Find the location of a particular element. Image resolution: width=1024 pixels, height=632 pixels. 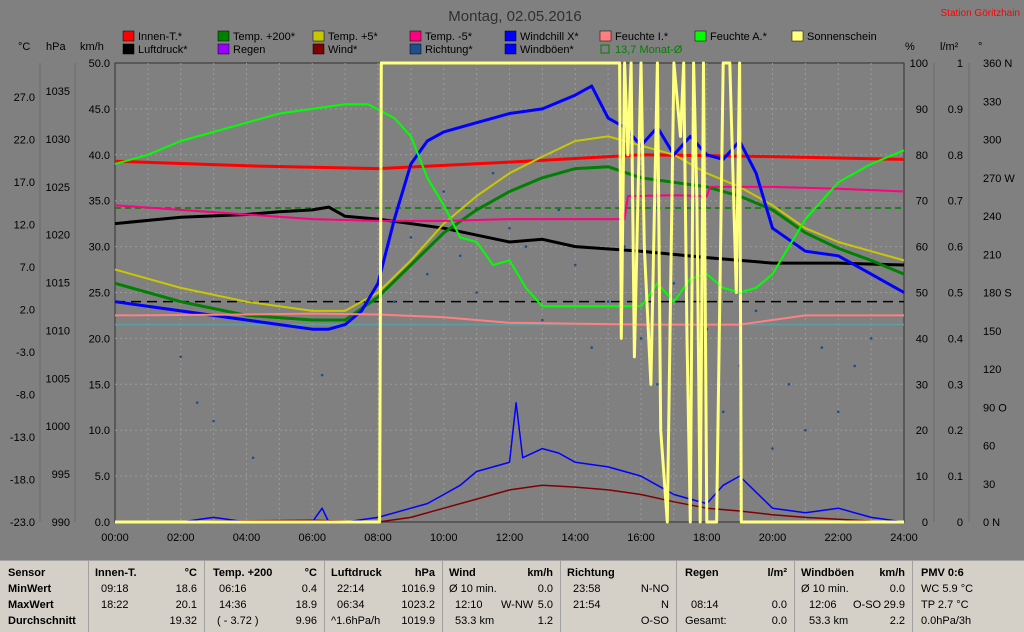

wind-unit: km/h is located at coordinates (540, 573).